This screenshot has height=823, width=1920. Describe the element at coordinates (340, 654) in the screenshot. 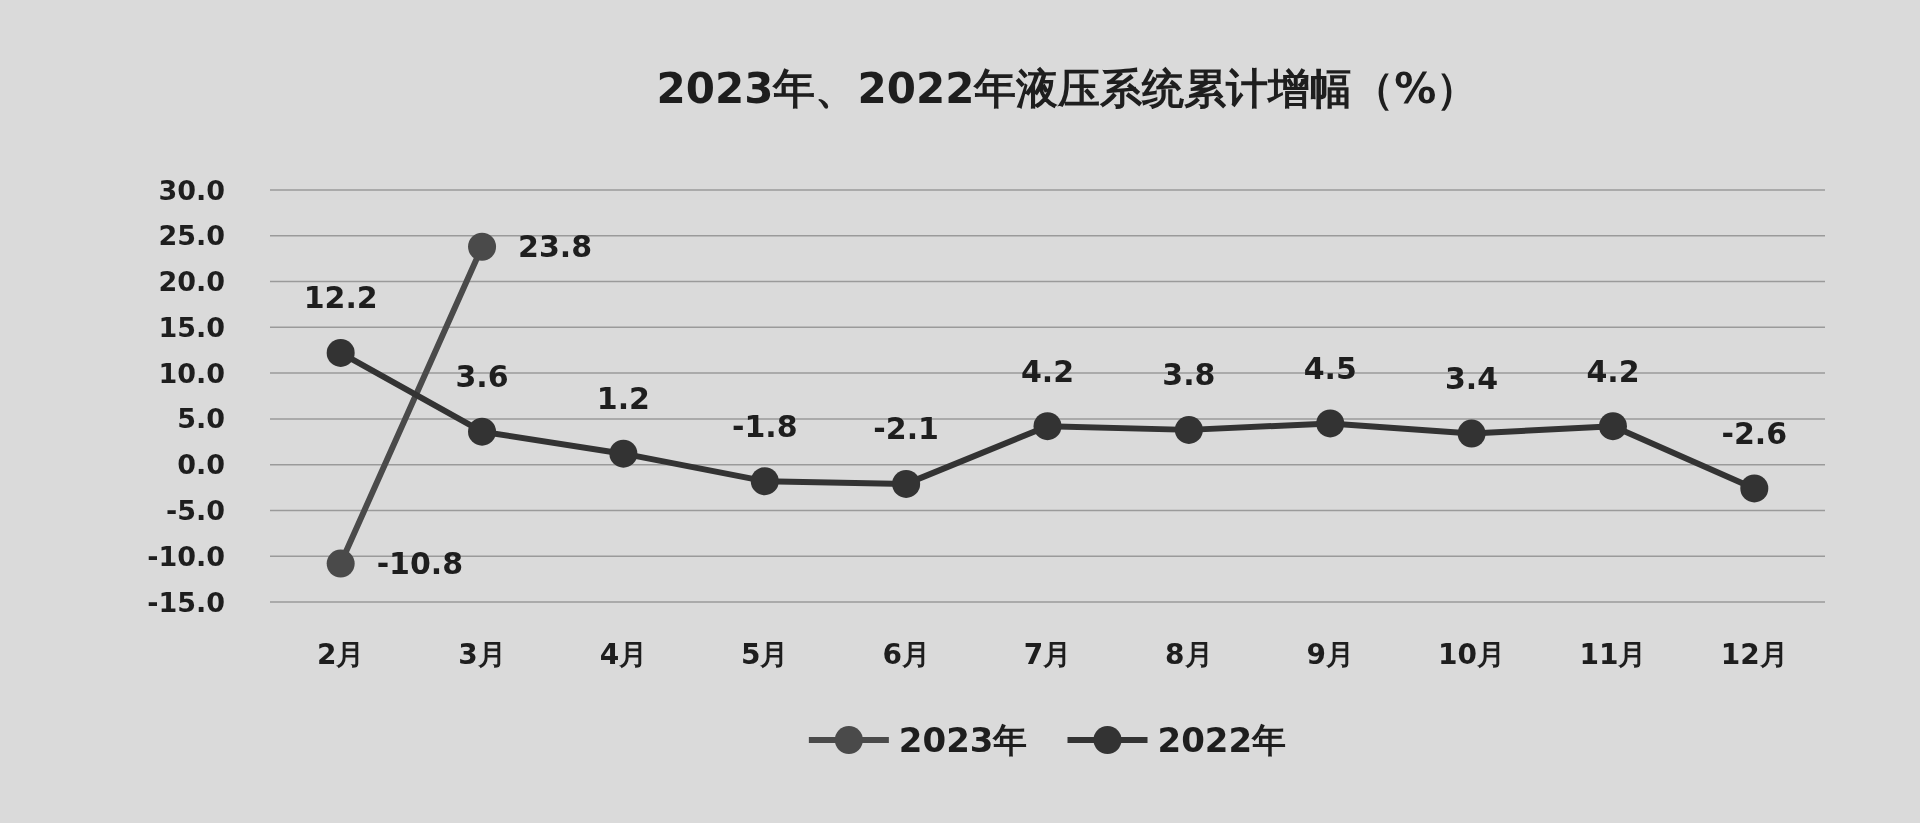

I see `x-tick-label: 2月` at that location.